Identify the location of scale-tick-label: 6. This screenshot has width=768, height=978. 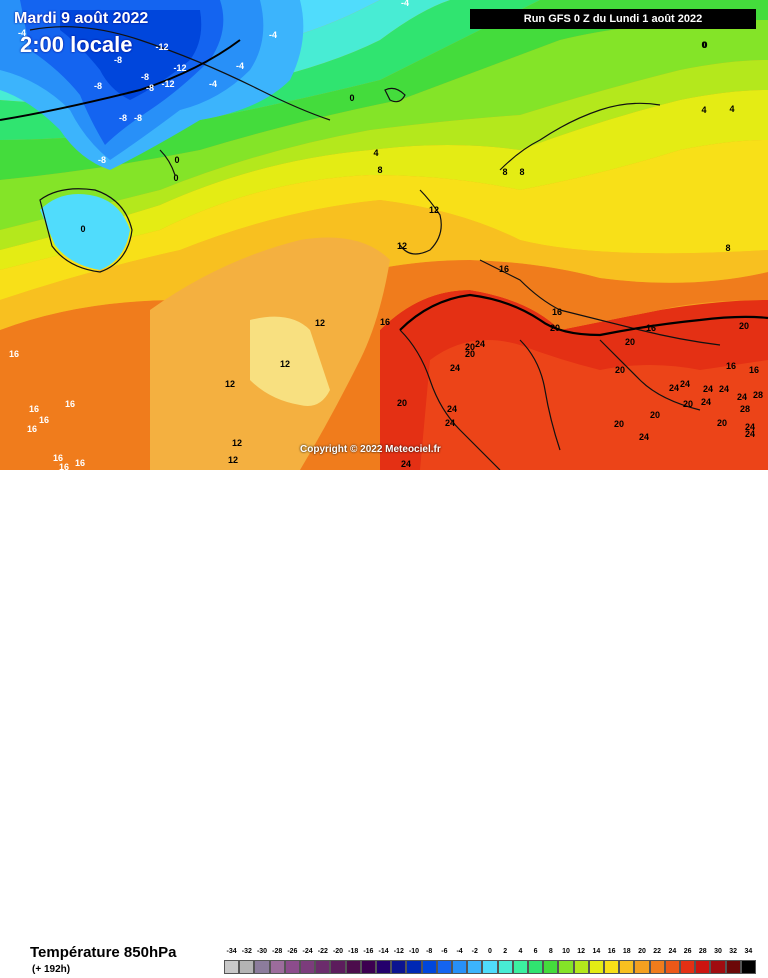
(535, 951).